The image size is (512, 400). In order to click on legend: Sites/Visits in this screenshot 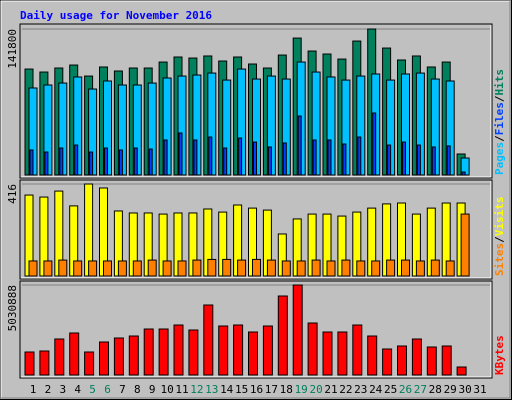, I will do `click(499, 237)`.